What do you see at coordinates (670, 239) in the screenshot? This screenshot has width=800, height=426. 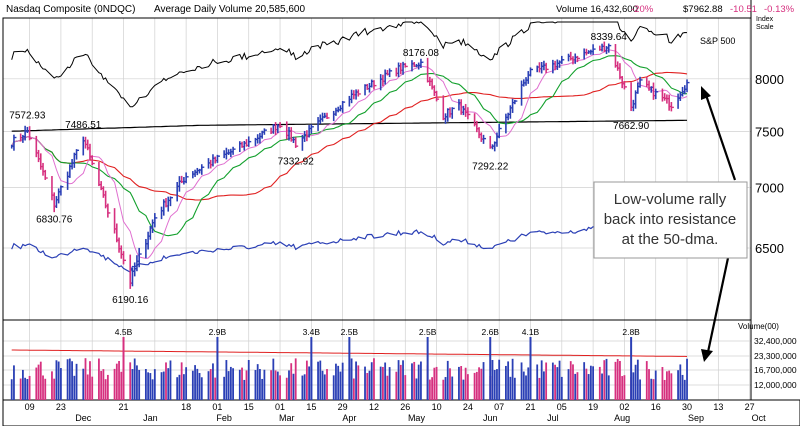 I see `callout-text-line: at the 50-dma.` at bounding box center [670, 239].